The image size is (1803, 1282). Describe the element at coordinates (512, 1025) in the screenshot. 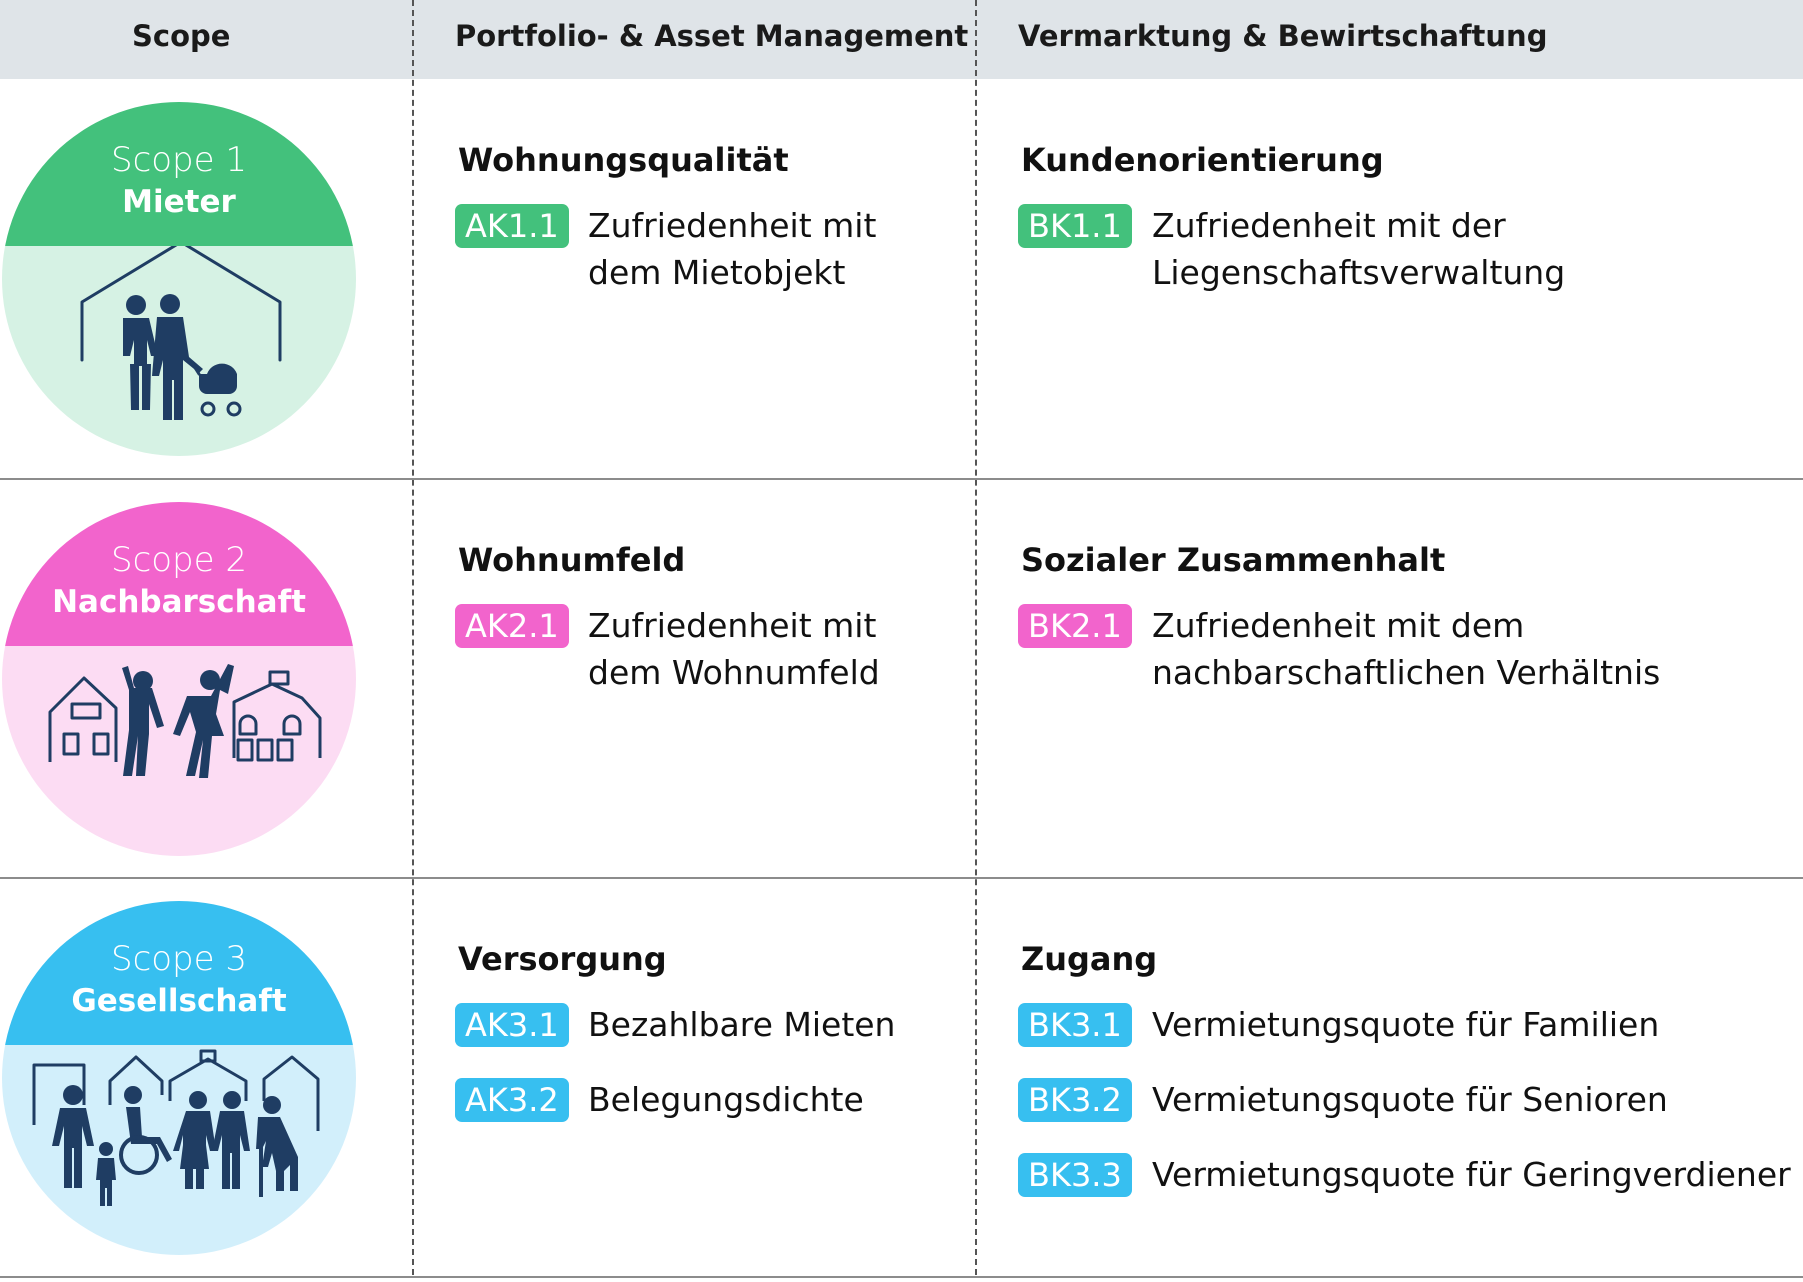

I see `indicator-code-badge: AK3.1` at that location.